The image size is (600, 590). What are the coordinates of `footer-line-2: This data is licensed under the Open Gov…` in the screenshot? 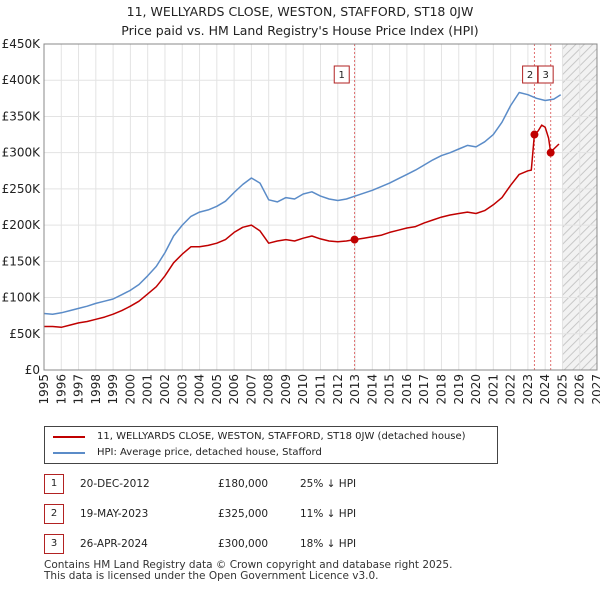 It's located at (211, 576).